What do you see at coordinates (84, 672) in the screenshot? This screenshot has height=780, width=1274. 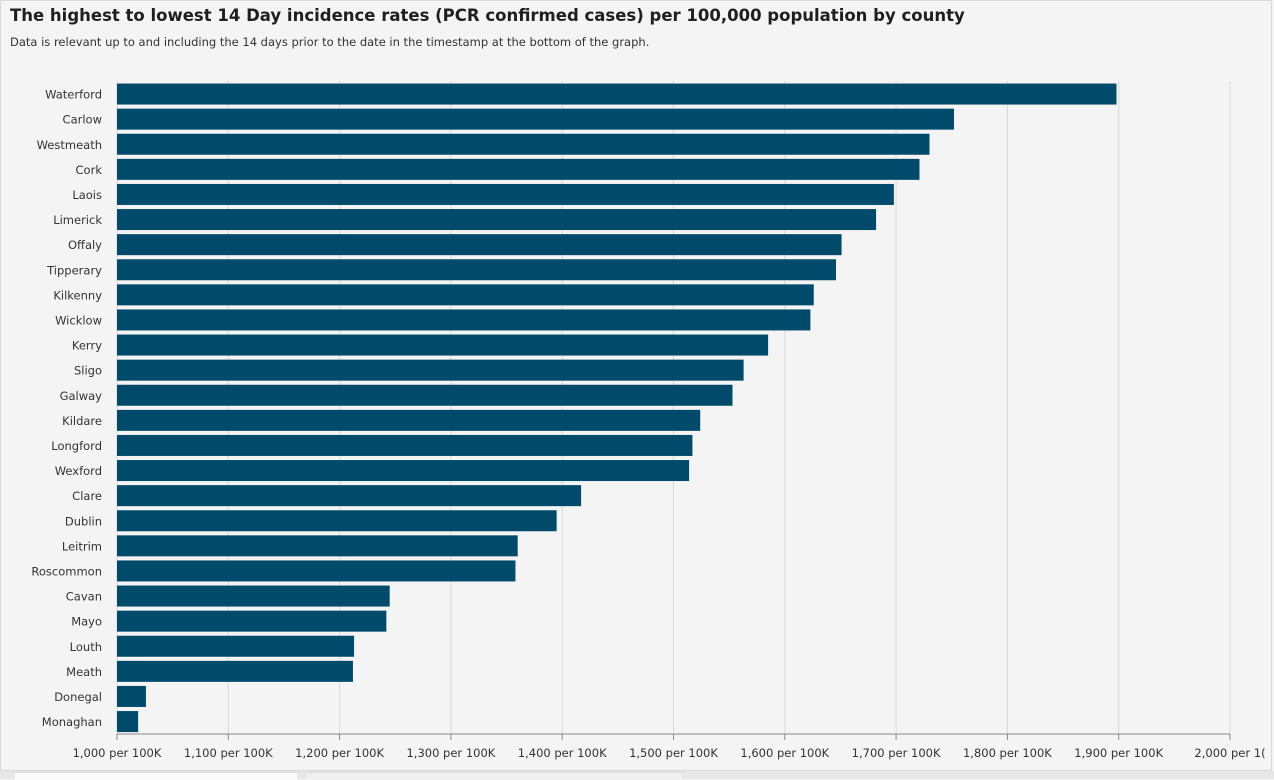 I see `y-category-label: Meath` at bounding box center [84, 672].